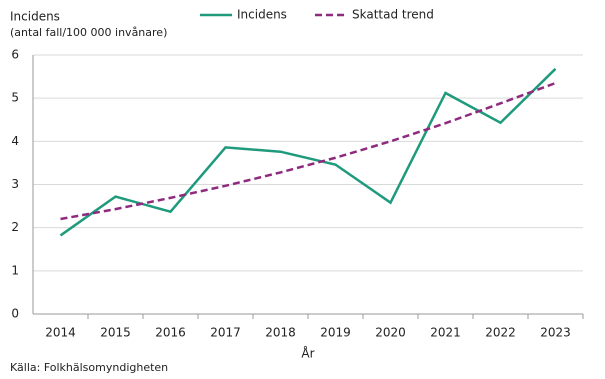 Image resolution: width=605 pixels, height=379 pixels. What do you see at coordinates (88, 32) in the screenshot?
I see `chart-subtitle: (antal fall/100 000 invånare)` at bounding box center [88, 32].